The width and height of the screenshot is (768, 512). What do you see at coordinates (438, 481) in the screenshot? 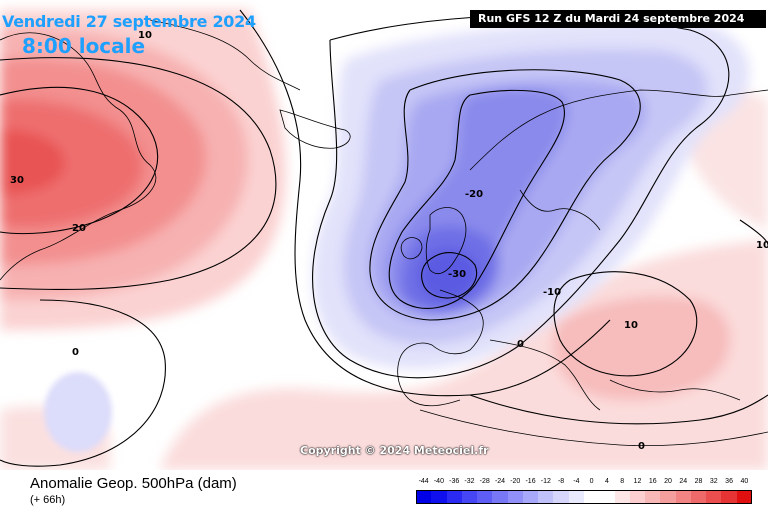
I see `legend-label: -40` at bounding box center [438, 481].